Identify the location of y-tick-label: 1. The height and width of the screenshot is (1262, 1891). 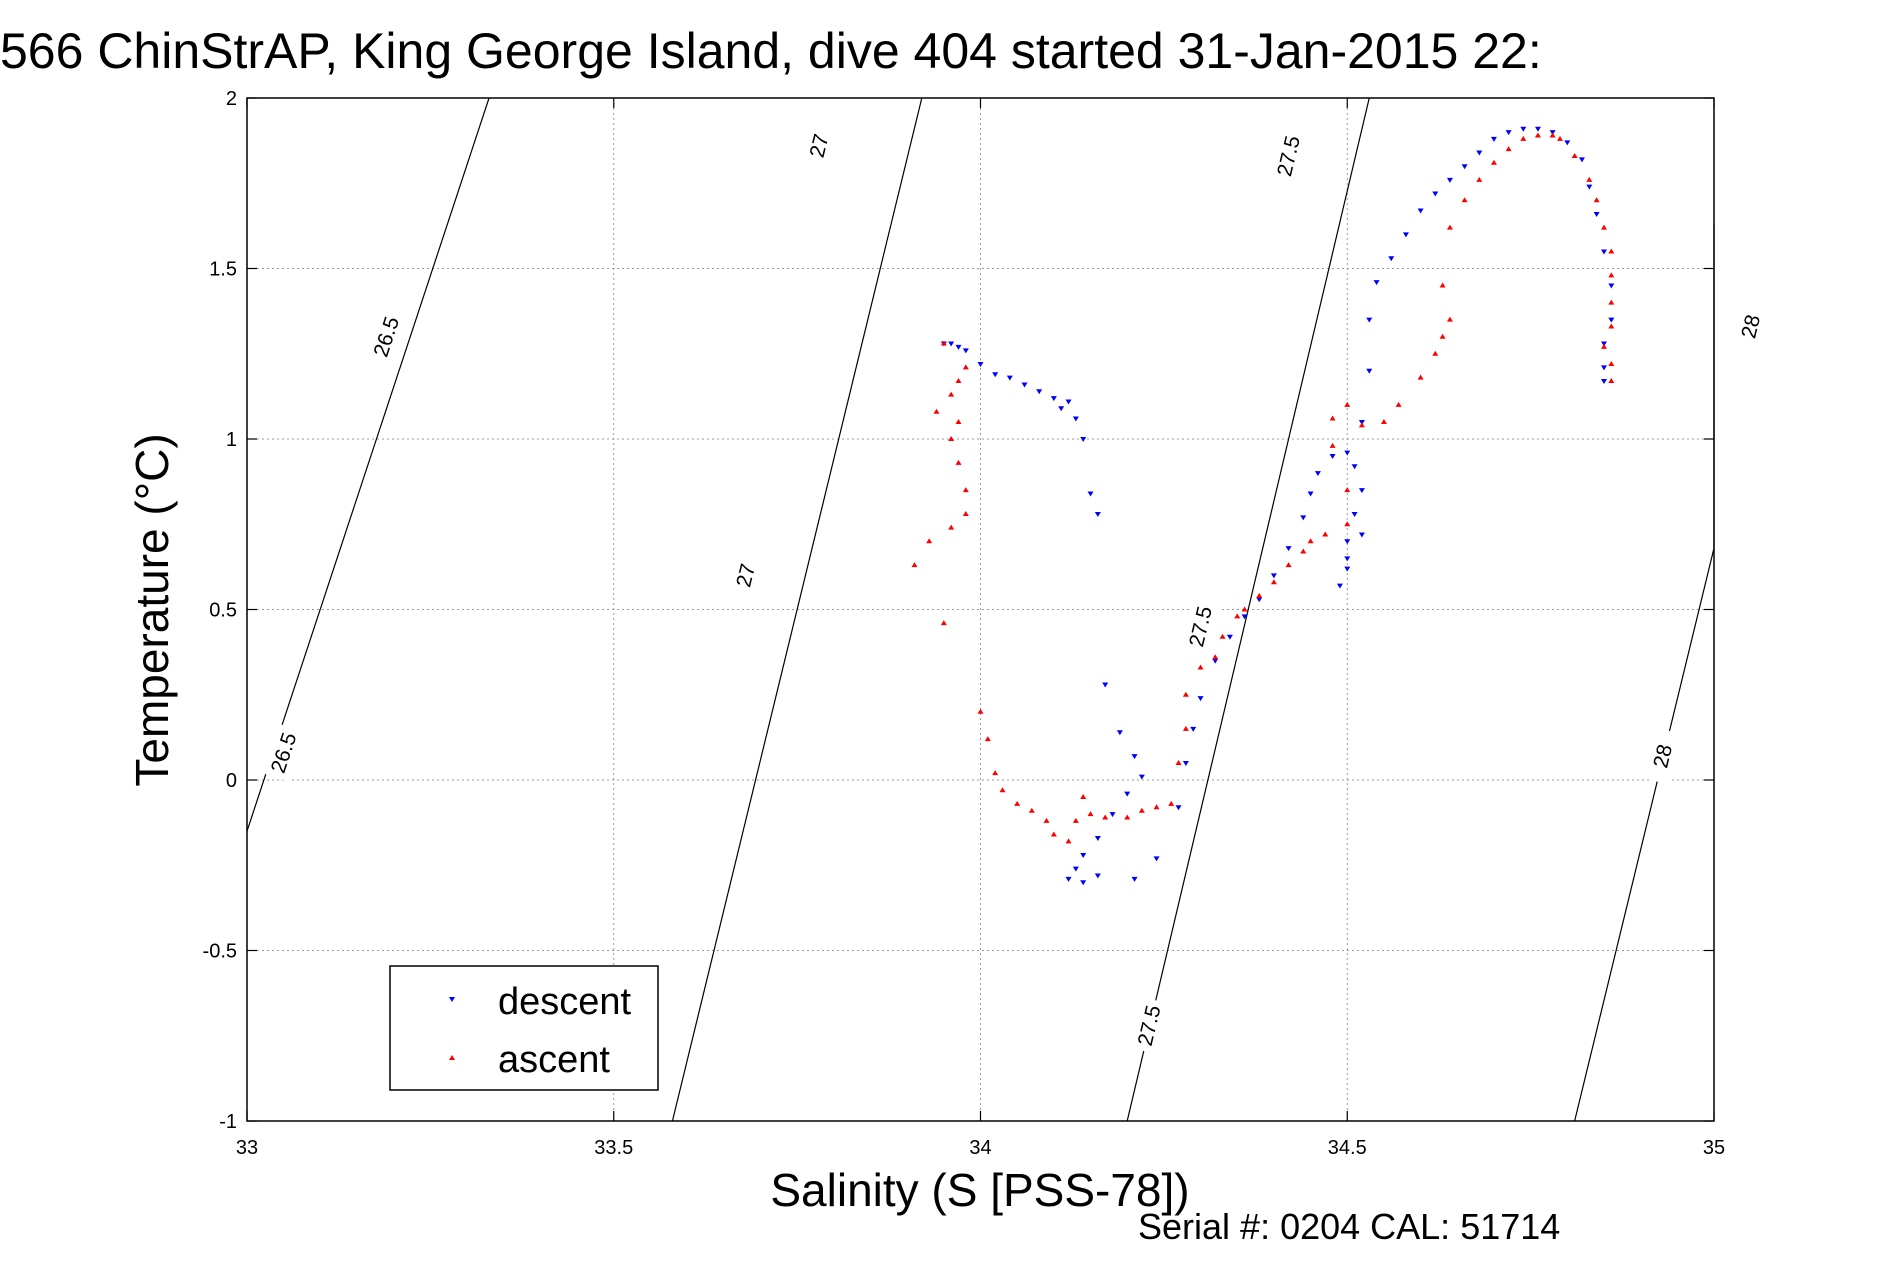
(231, 440).